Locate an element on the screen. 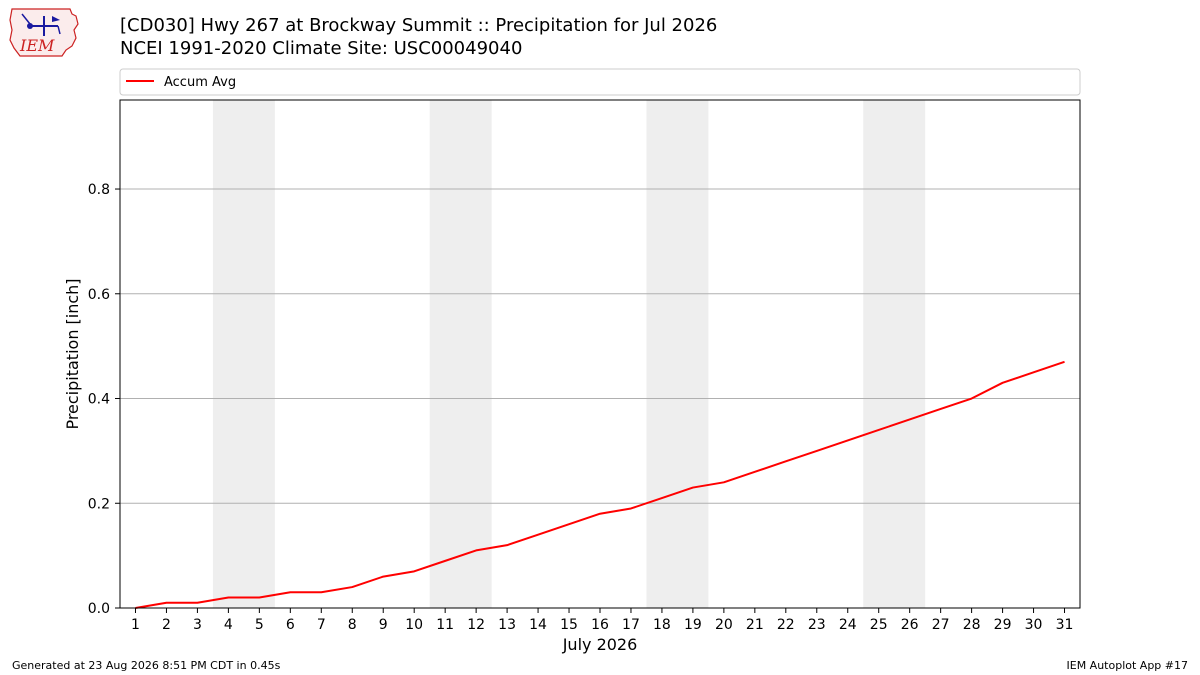 Image resolution: width=1200 pixels, height=675 pixels. x-tick-label-2: 2 is located at coordinates (166, 625).